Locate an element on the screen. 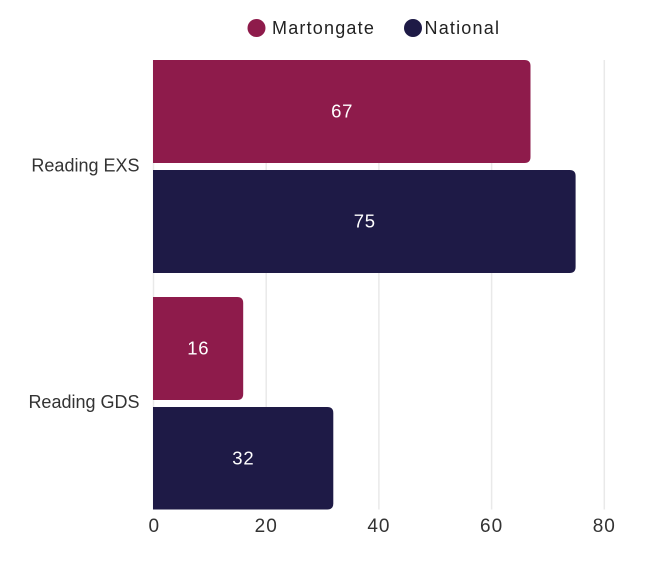 This screenshot has width=660, height=571. svg-text: 20 is located at coordinates (266, 526).